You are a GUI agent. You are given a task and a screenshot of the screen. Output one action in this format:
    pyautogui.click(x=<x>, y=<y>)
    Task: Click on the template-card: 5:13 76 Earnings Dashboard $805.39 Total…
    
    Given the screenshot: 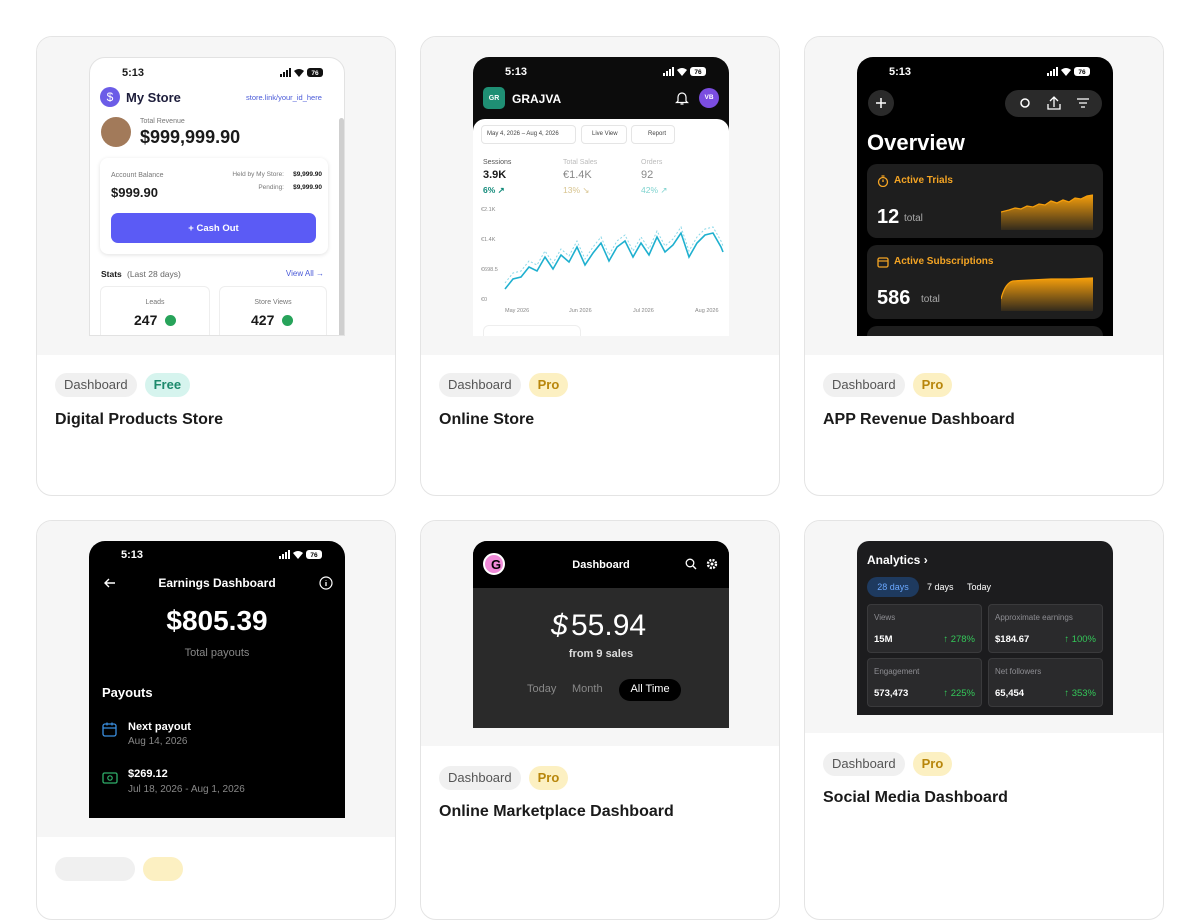 What is the action you would take?
    pyautogui.click(x=216, y=720)
    